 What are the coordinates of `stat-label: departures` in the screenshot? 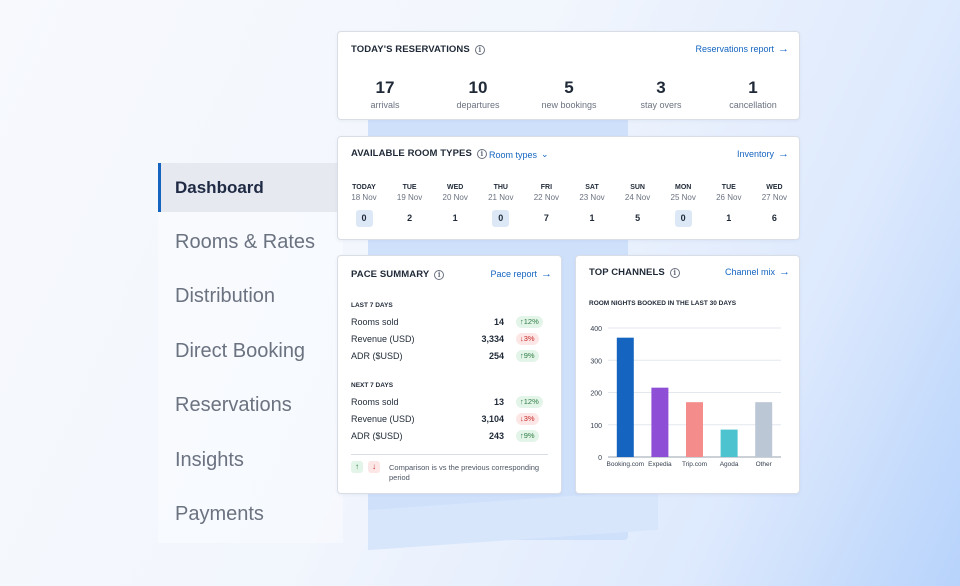 It's located at (478, 105).